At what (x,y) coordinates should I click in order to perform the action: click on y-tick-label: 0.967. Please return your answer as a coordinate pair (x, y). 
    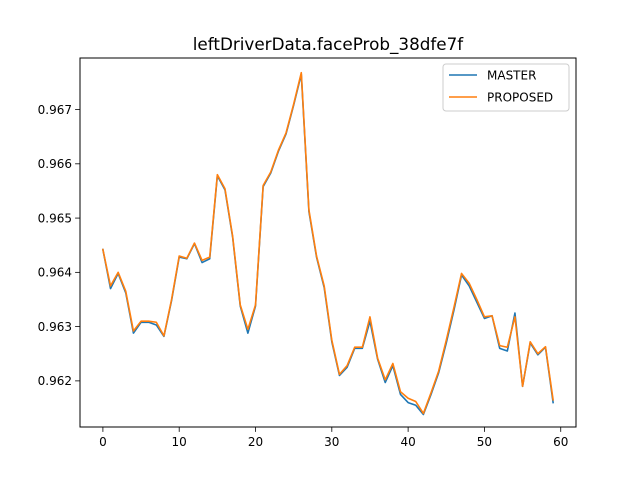
    Looking at the image, I should click on (55, 110).